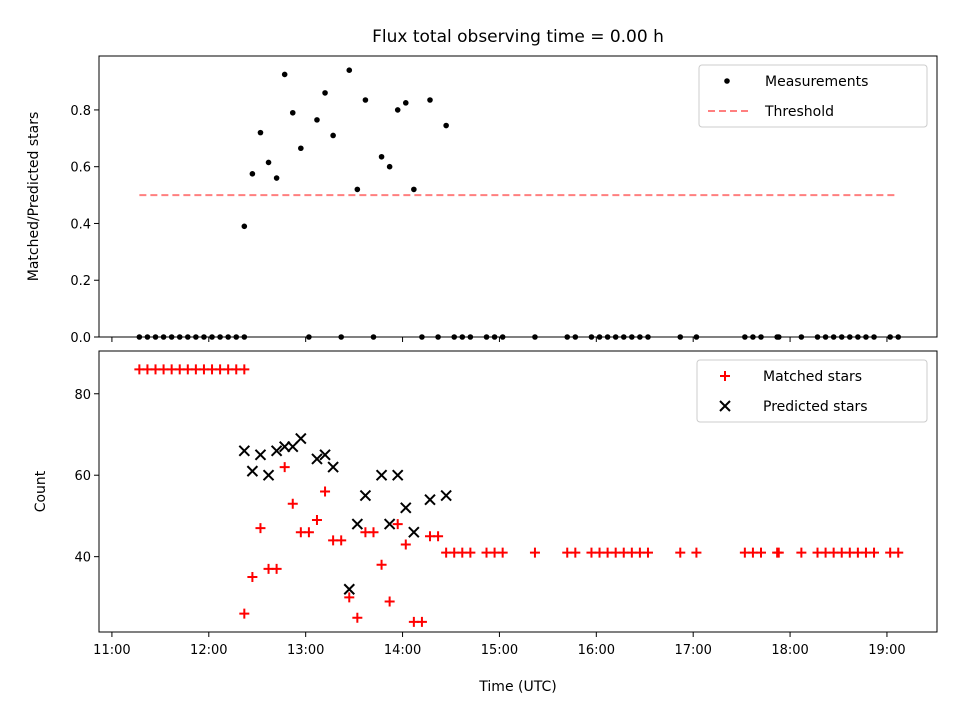 This screenshot has width=960, height=720. What do you see at coordinates (499, 650) in the screenshot?
I see `x-tick-label: 15:00` at bounding box center [499, 650].